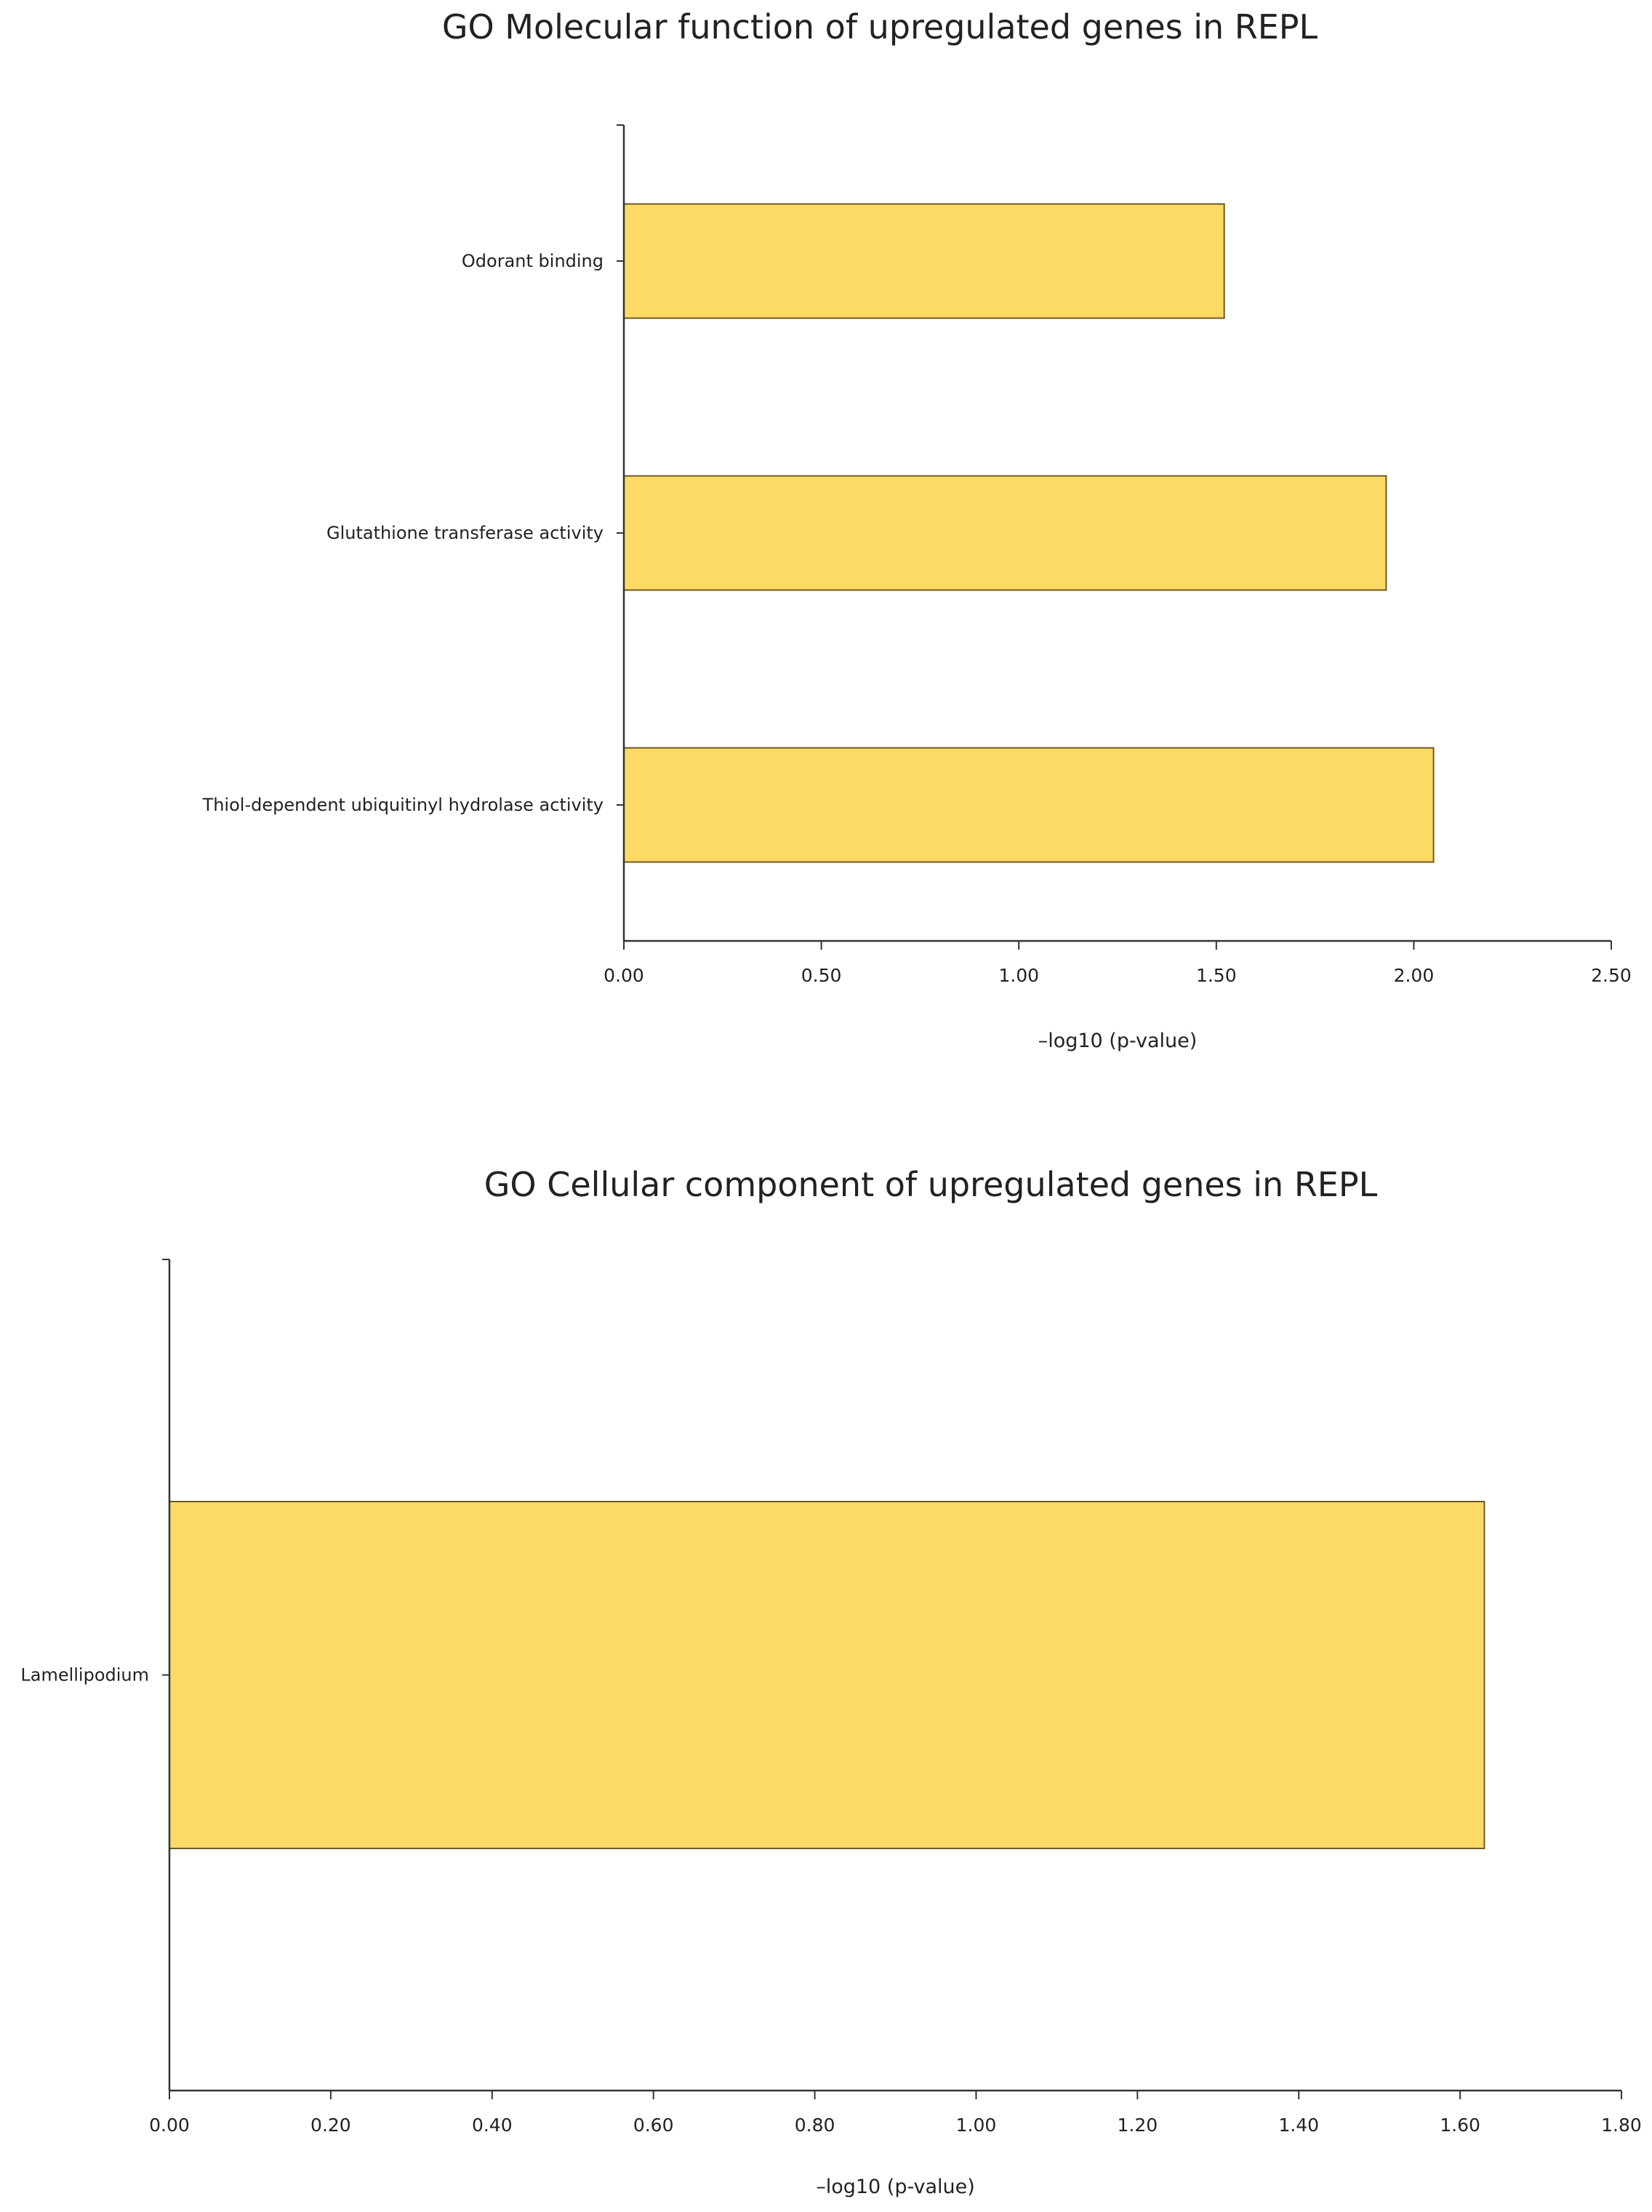 The image size is (1652, 2212). Describe the element at coordinates (1414, 975) in the screenshot. I see `x-tick-label: 2.00` at that location.